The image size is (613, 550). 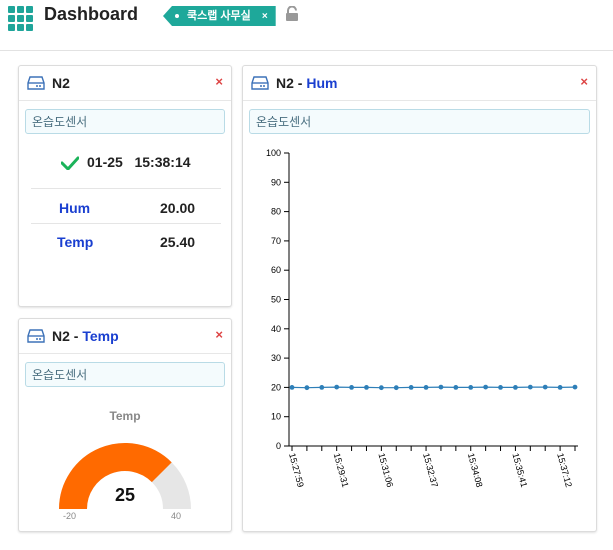 I want to click on temp-panel: N2 - Temp × 온습도센서 Temp 25 -20 40, so click(x=125, y=425).